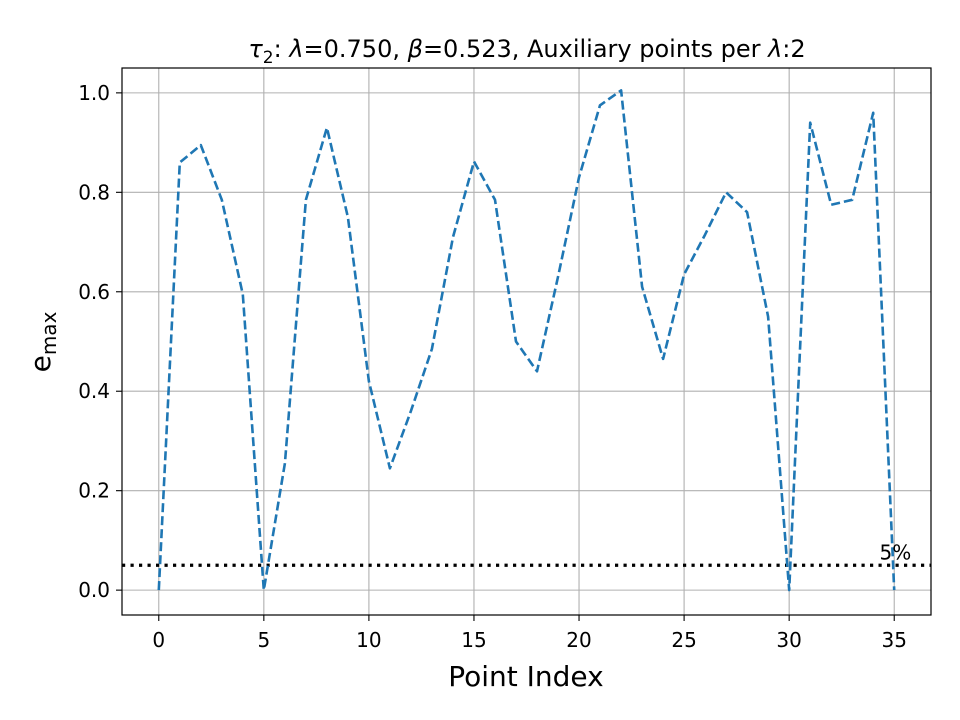  I want to click on title-tau-symbol: τ, so click(255, 49).